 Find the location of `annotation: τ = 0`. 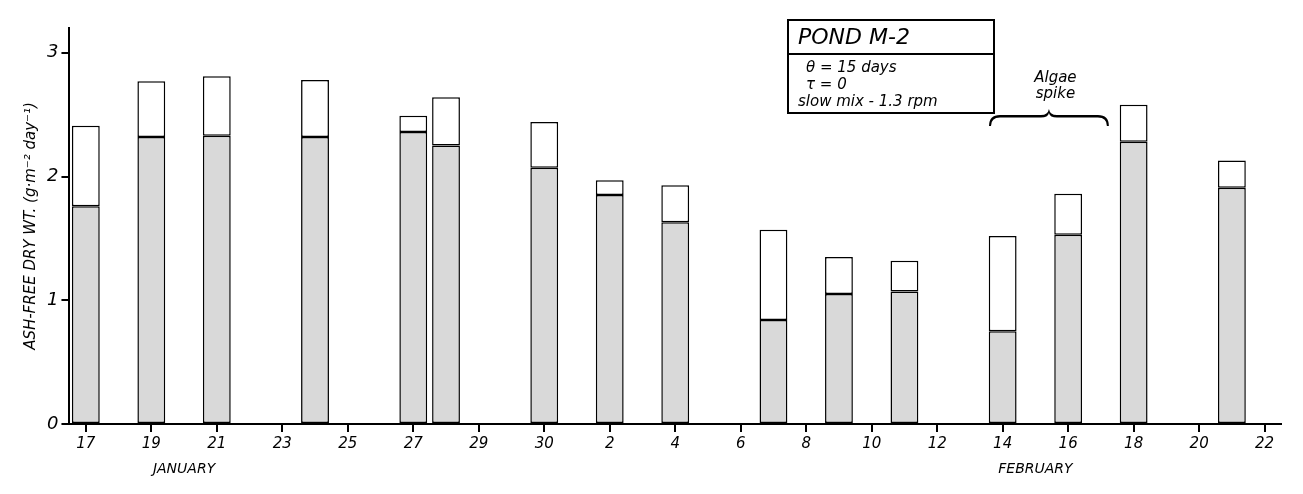

annotation: τ = 0 is located at coordinates (826, 83).